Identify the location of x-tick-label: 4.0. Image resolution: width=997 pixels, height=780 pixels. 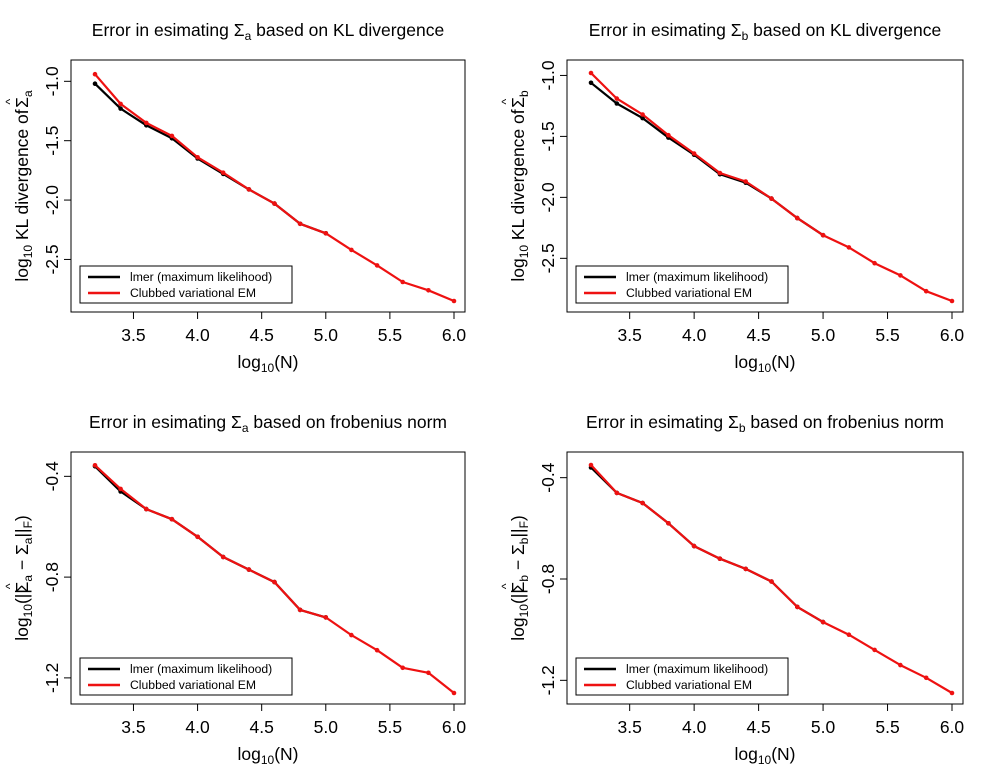
(694, 727).